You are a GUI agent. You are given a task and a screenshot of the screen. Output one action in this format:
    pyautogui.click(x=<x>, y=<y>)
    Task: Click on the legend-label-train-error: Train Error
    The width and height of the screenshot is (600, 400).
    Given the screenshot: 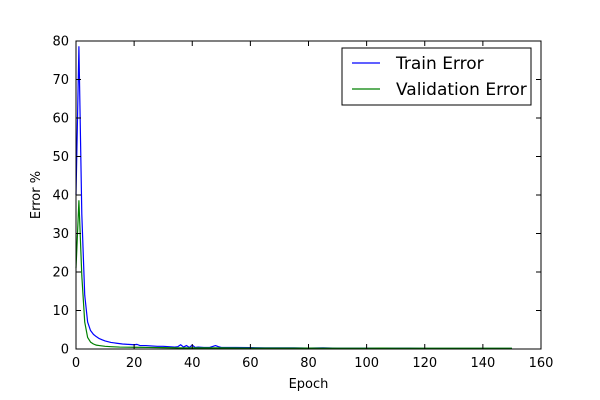 What is the action you would take?
    pyautogui.click(x=439, y=64)
    